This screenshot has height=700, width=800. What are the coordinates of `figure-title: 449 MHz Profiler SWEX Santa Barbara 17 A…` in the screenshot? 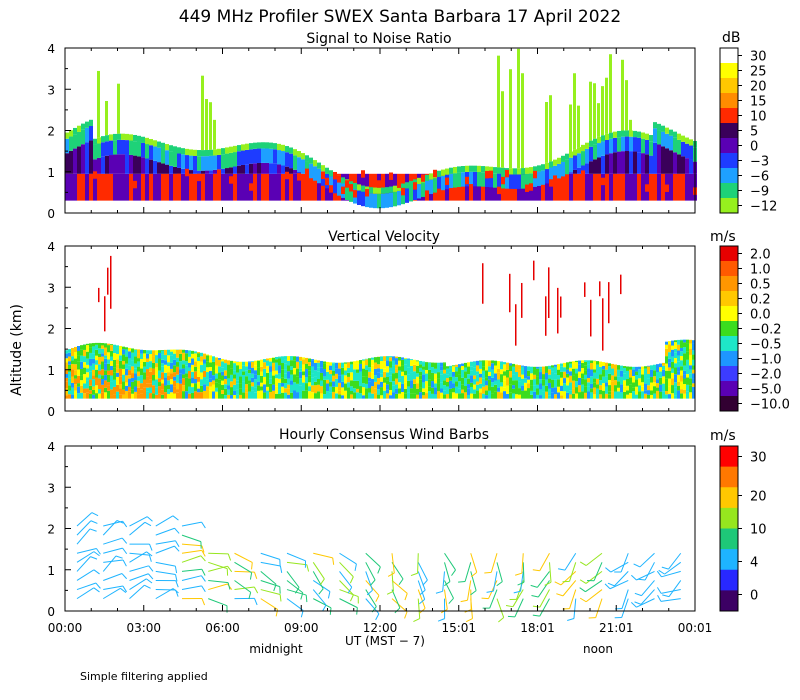 It's located at (400, 17).